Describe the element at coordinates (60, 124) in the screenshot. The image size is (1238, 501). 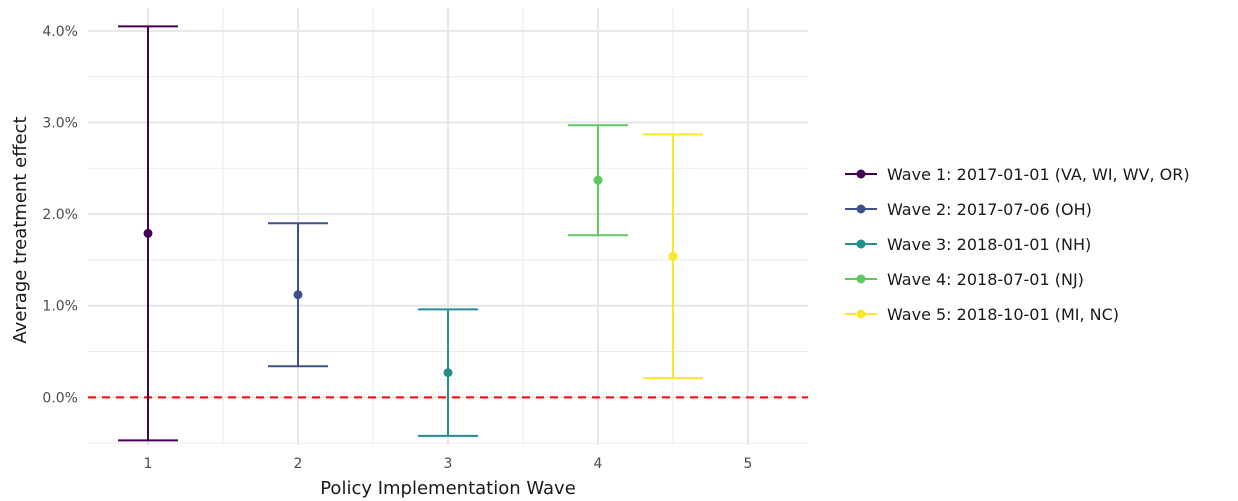
I see `y-tick-label: 3.0%` at that location.